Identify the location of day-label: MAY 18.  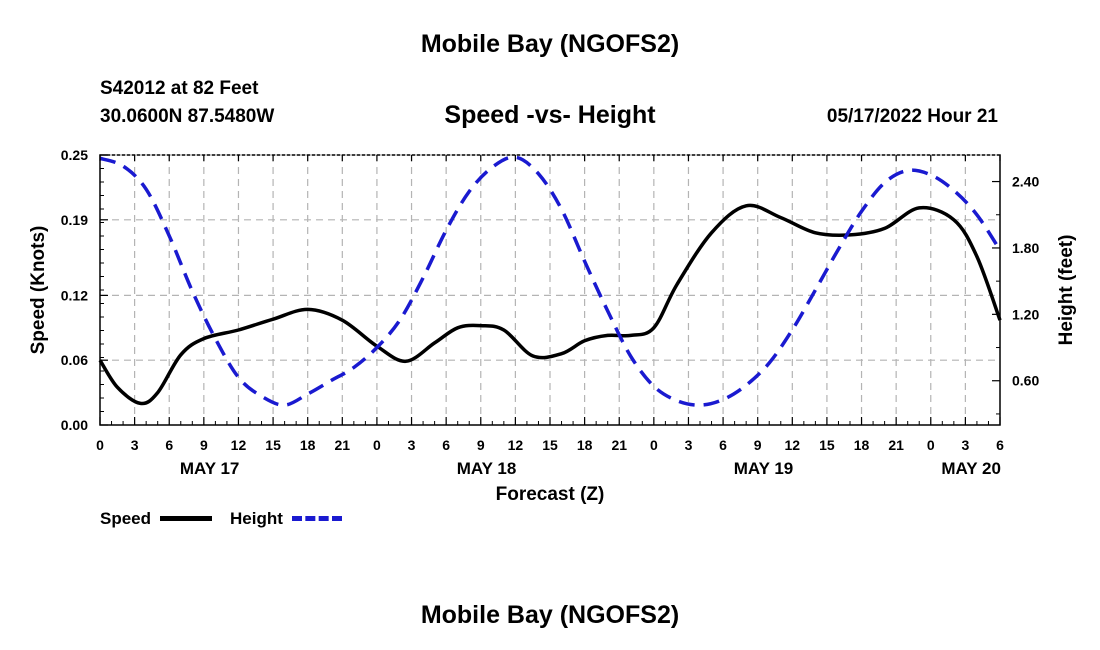
(487, 468).